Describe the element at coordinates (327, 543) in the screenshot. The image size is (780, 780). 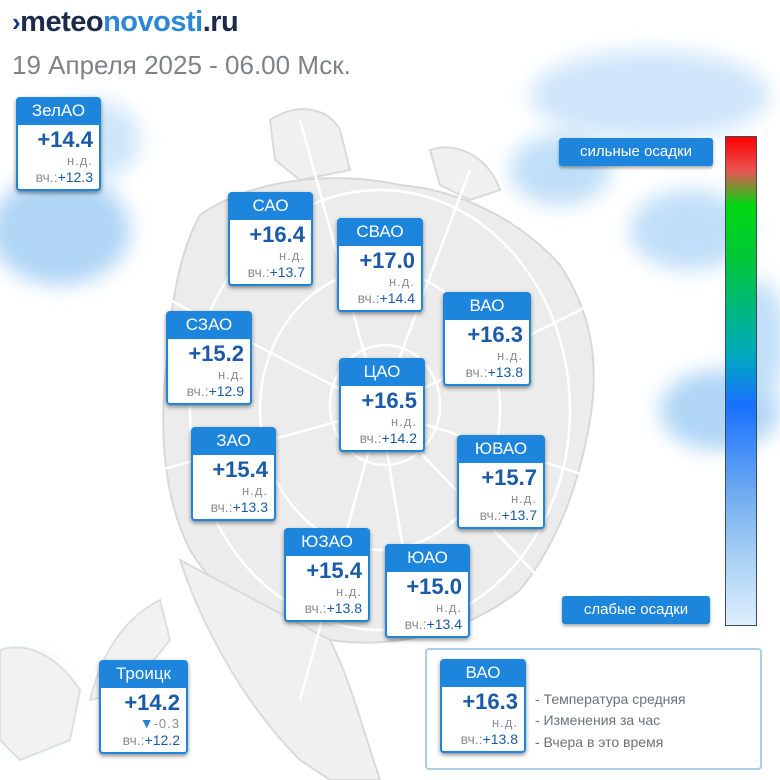
I see `district-name: ЮЗАО` at that location.